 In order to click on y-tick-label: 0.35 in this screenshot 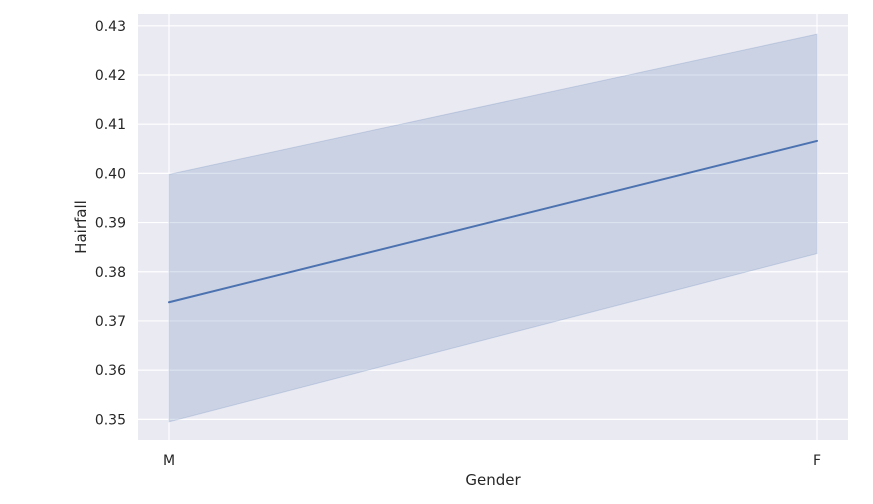, I will do `click(110, 420)`.